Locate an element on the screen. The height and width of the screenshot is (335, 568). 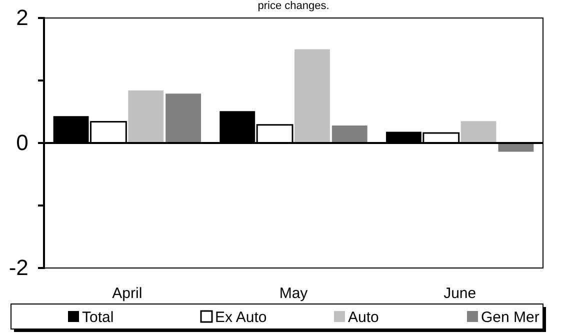
legend-label: Auto is located at coordinates (363, 317).